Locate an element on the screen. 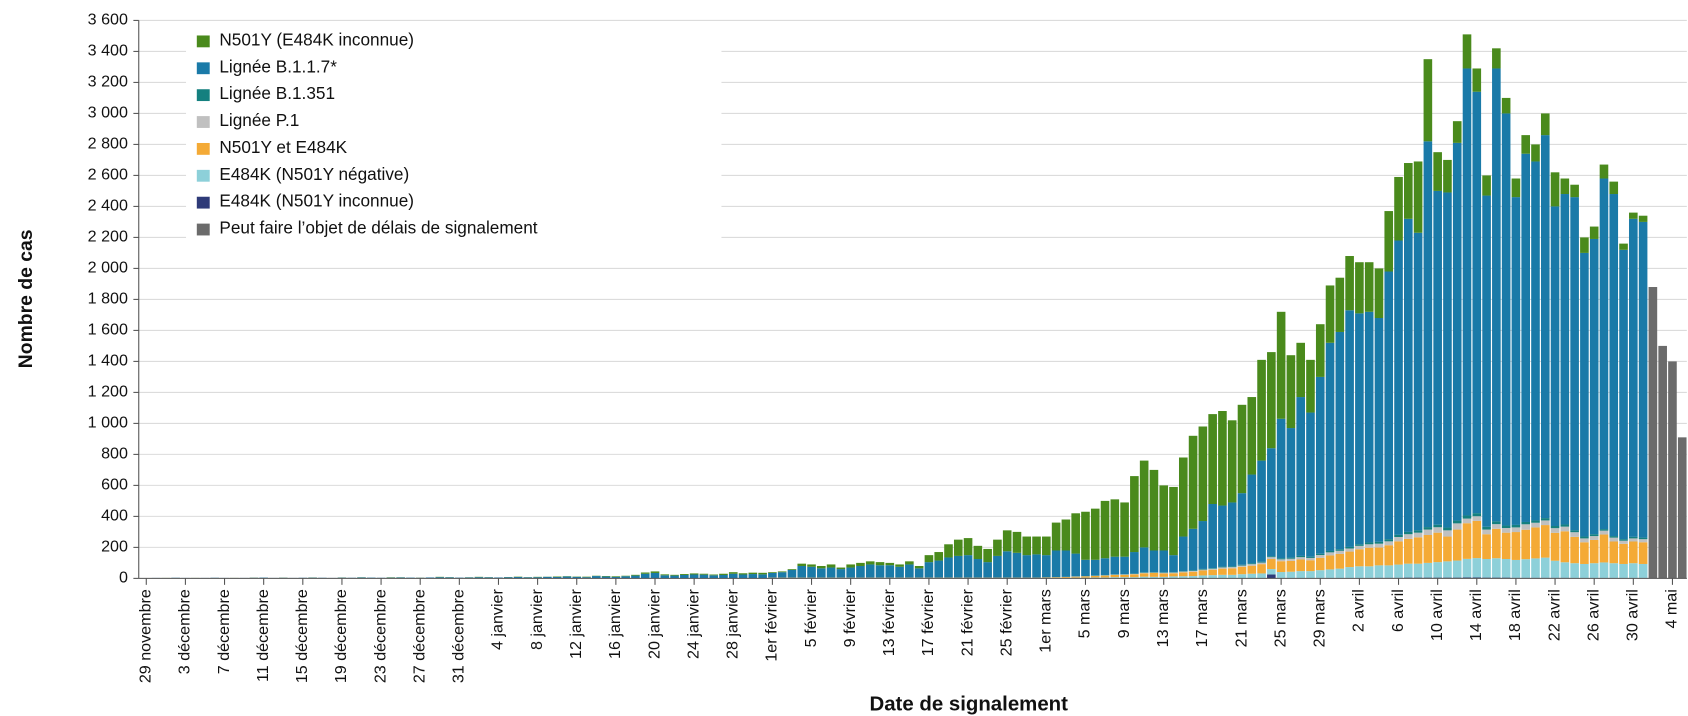 The width and height of the screenshot is (1688, 716). y-tick-label: 1 400 is located at coordinates (108, 361).